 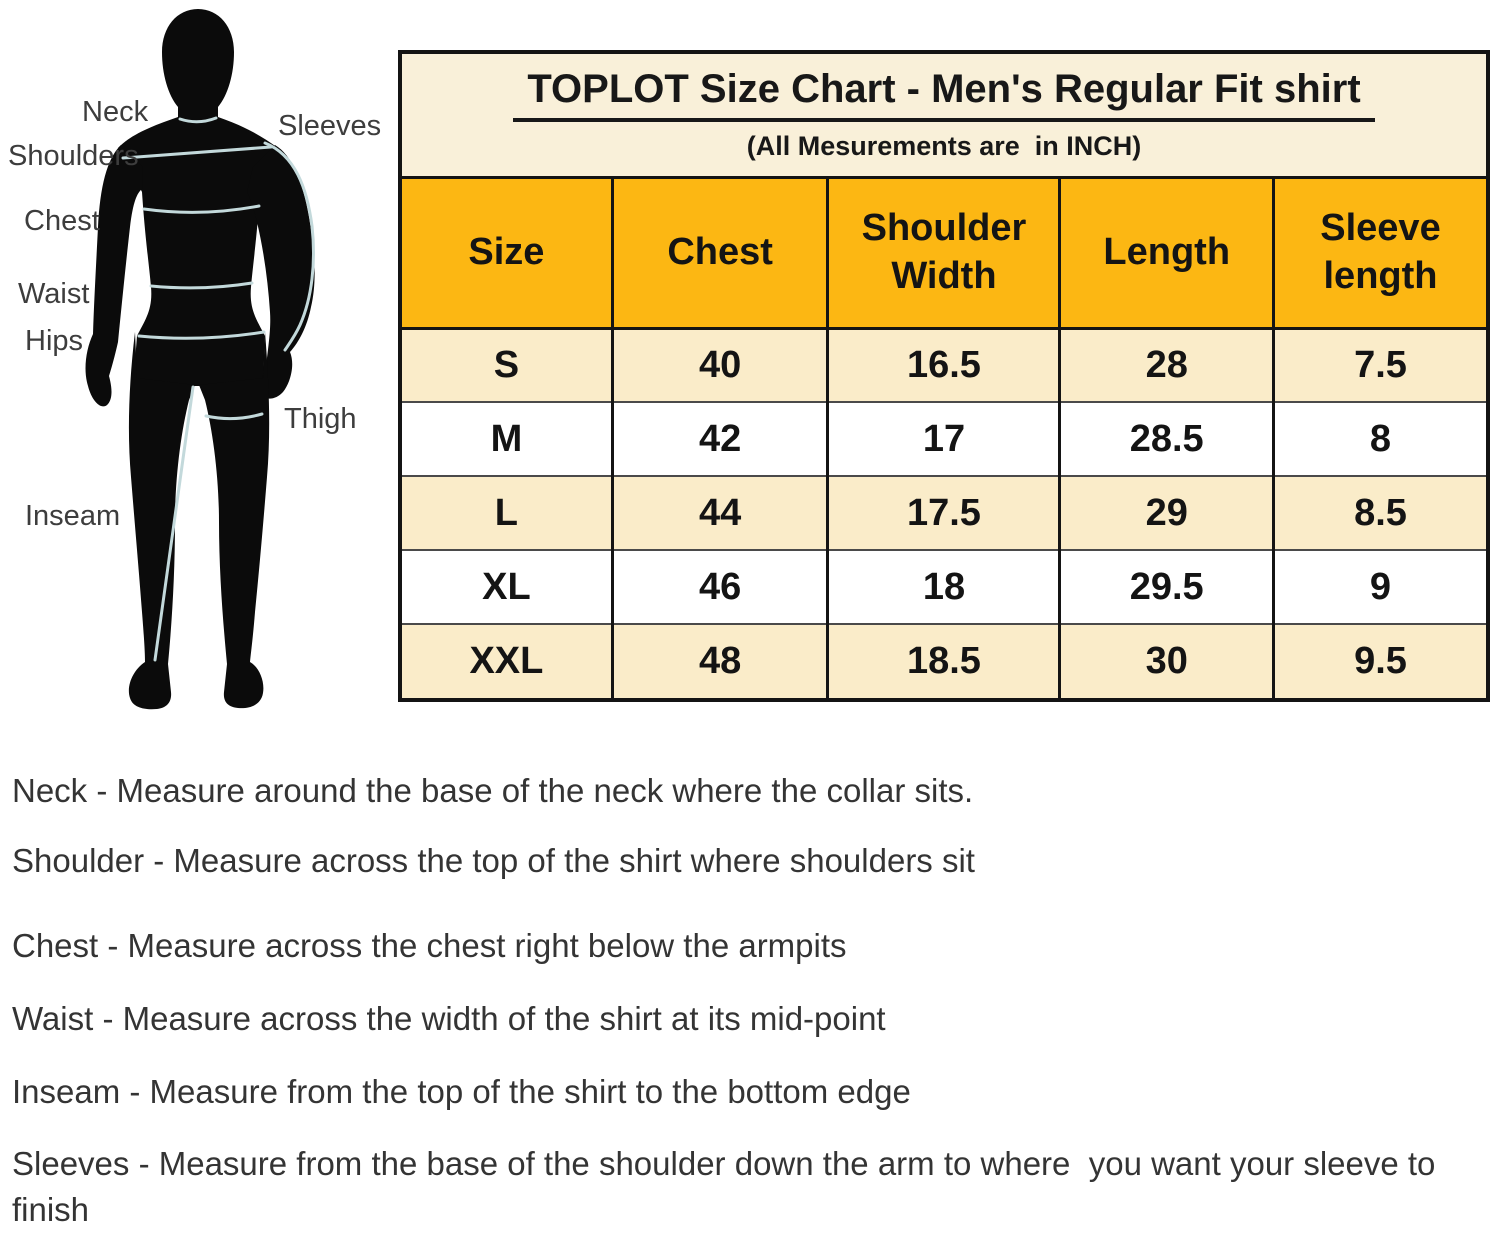 What do you see at coordinates (1166, 660) in the screenshot?
I see `cell-length: 30` at bounding box center [1166, 660].